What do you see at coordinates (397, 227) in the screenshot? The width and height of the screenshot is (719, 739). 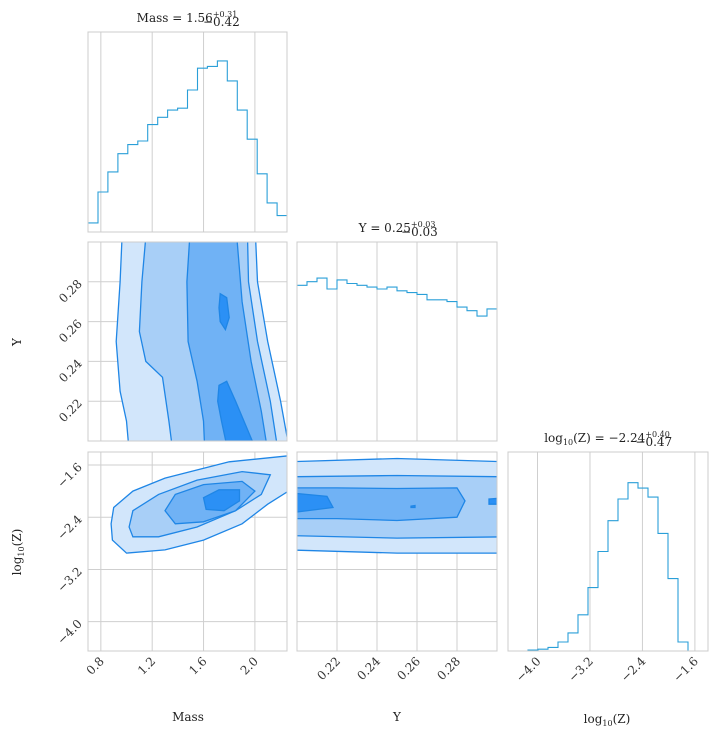 I see `title-y: Y = 0.25+0.03` at bounding box center [397, 227].